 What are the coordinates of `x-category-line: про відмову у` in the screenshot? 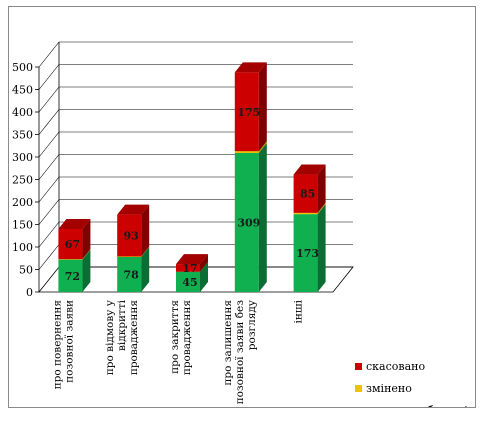 It's located at (110, 337).